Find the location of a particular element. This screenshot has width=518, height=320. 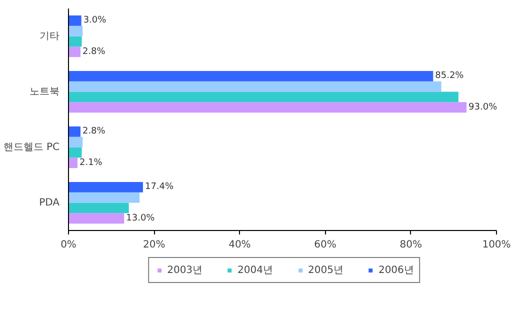

legend-label: 2003년 is located at coordinates (185, 270).